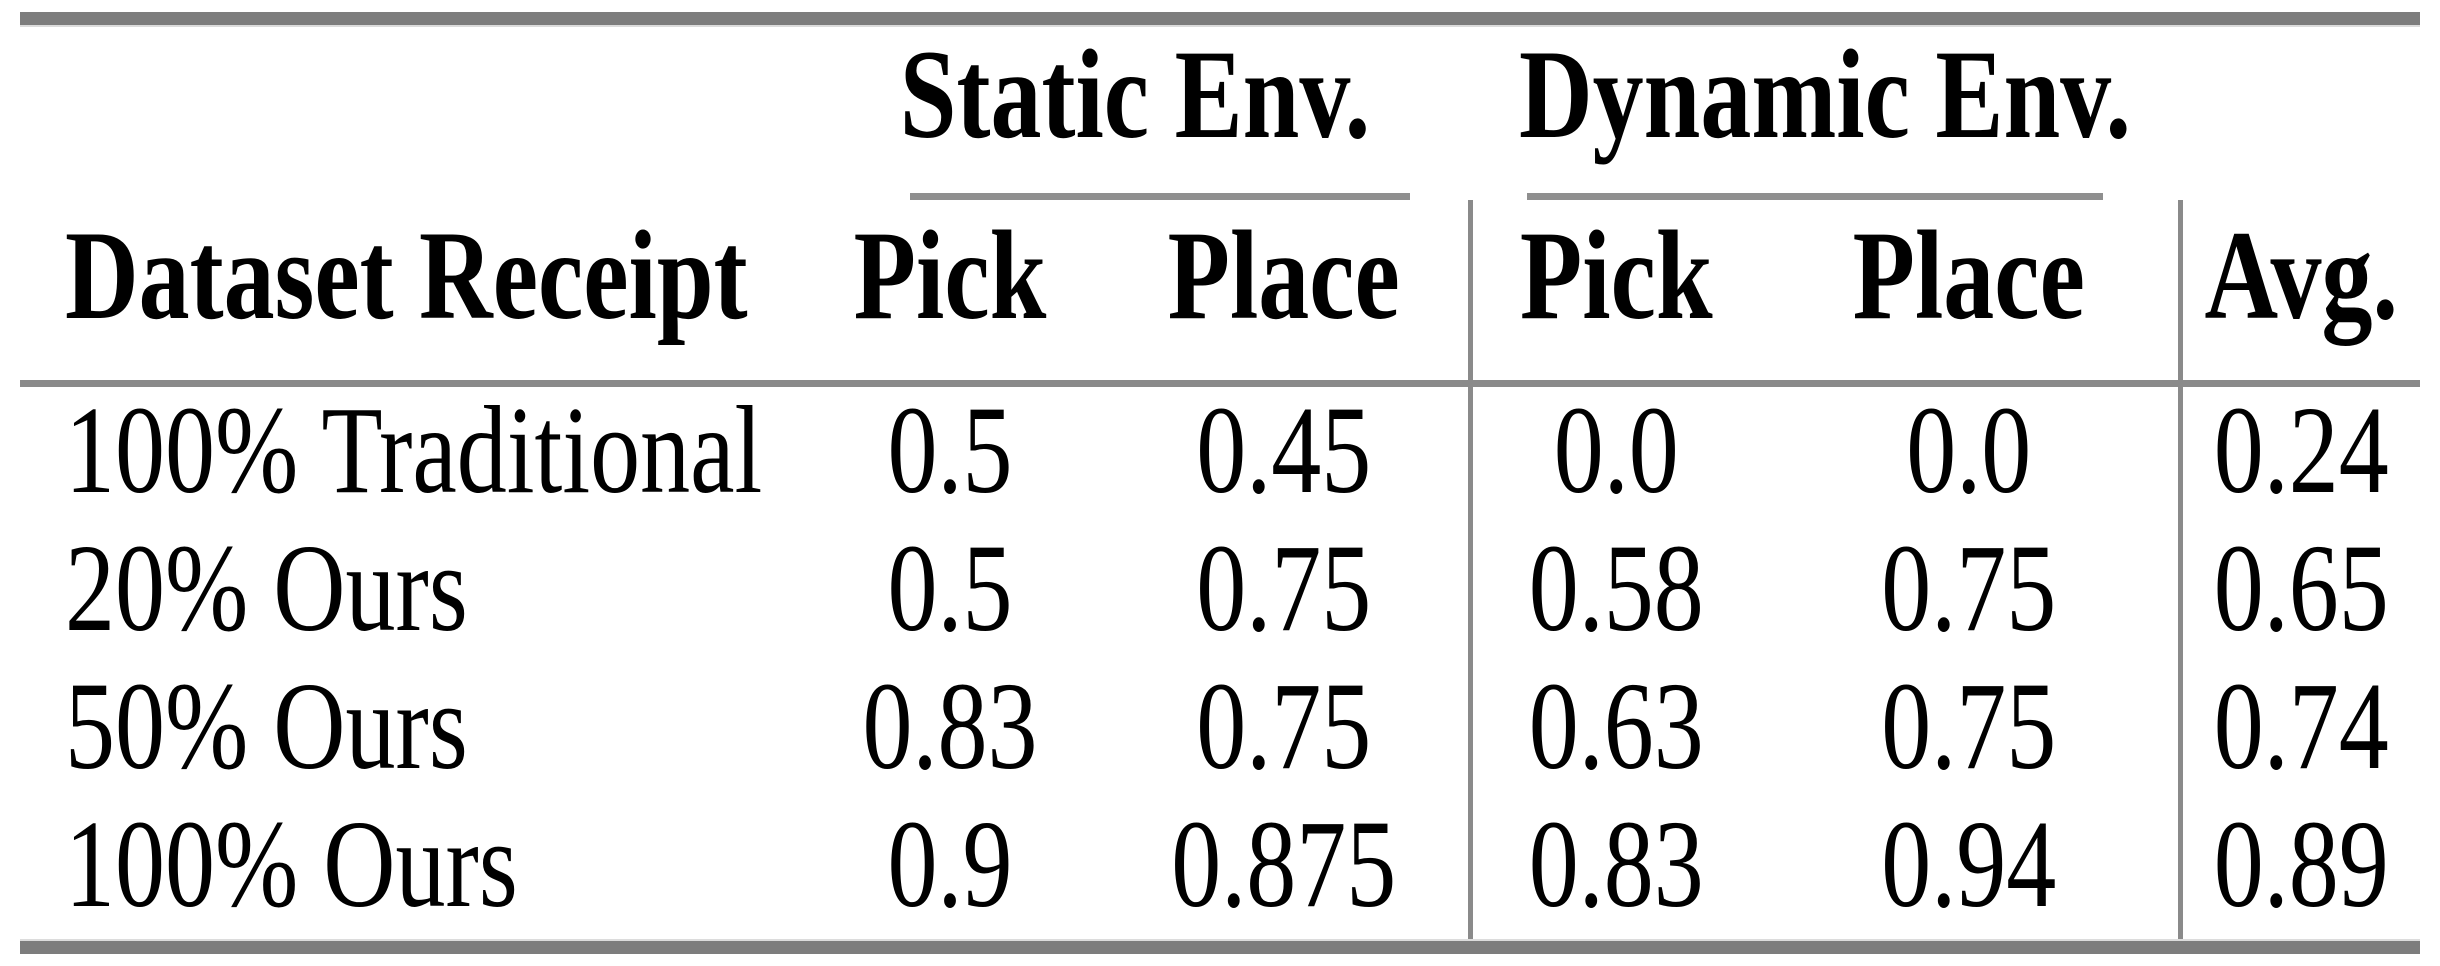  Describe the element at coordinates (1613, 293) in the screenshot. I see `column-header-dynamic-pick: Pick` at that location.